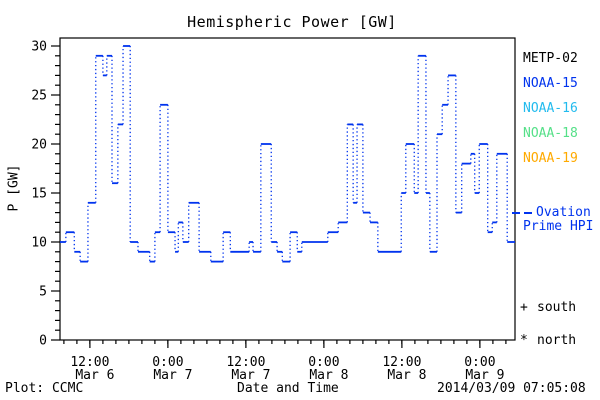 This screenshot has width=600, height=400. I want to click on legend-label: NOAA-19, so click(550, 158).